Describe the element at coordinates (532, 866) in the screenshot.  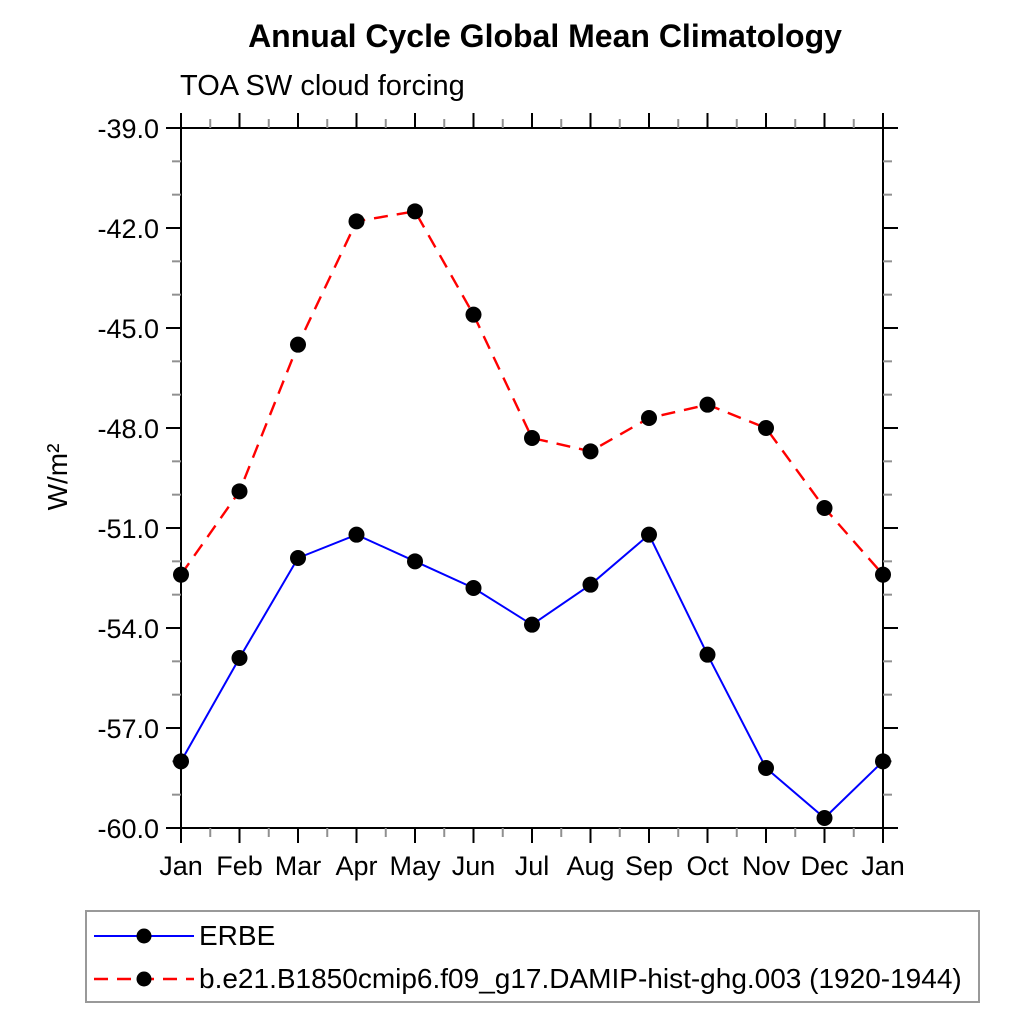
I see `x-tick-label: Jul` at that location.